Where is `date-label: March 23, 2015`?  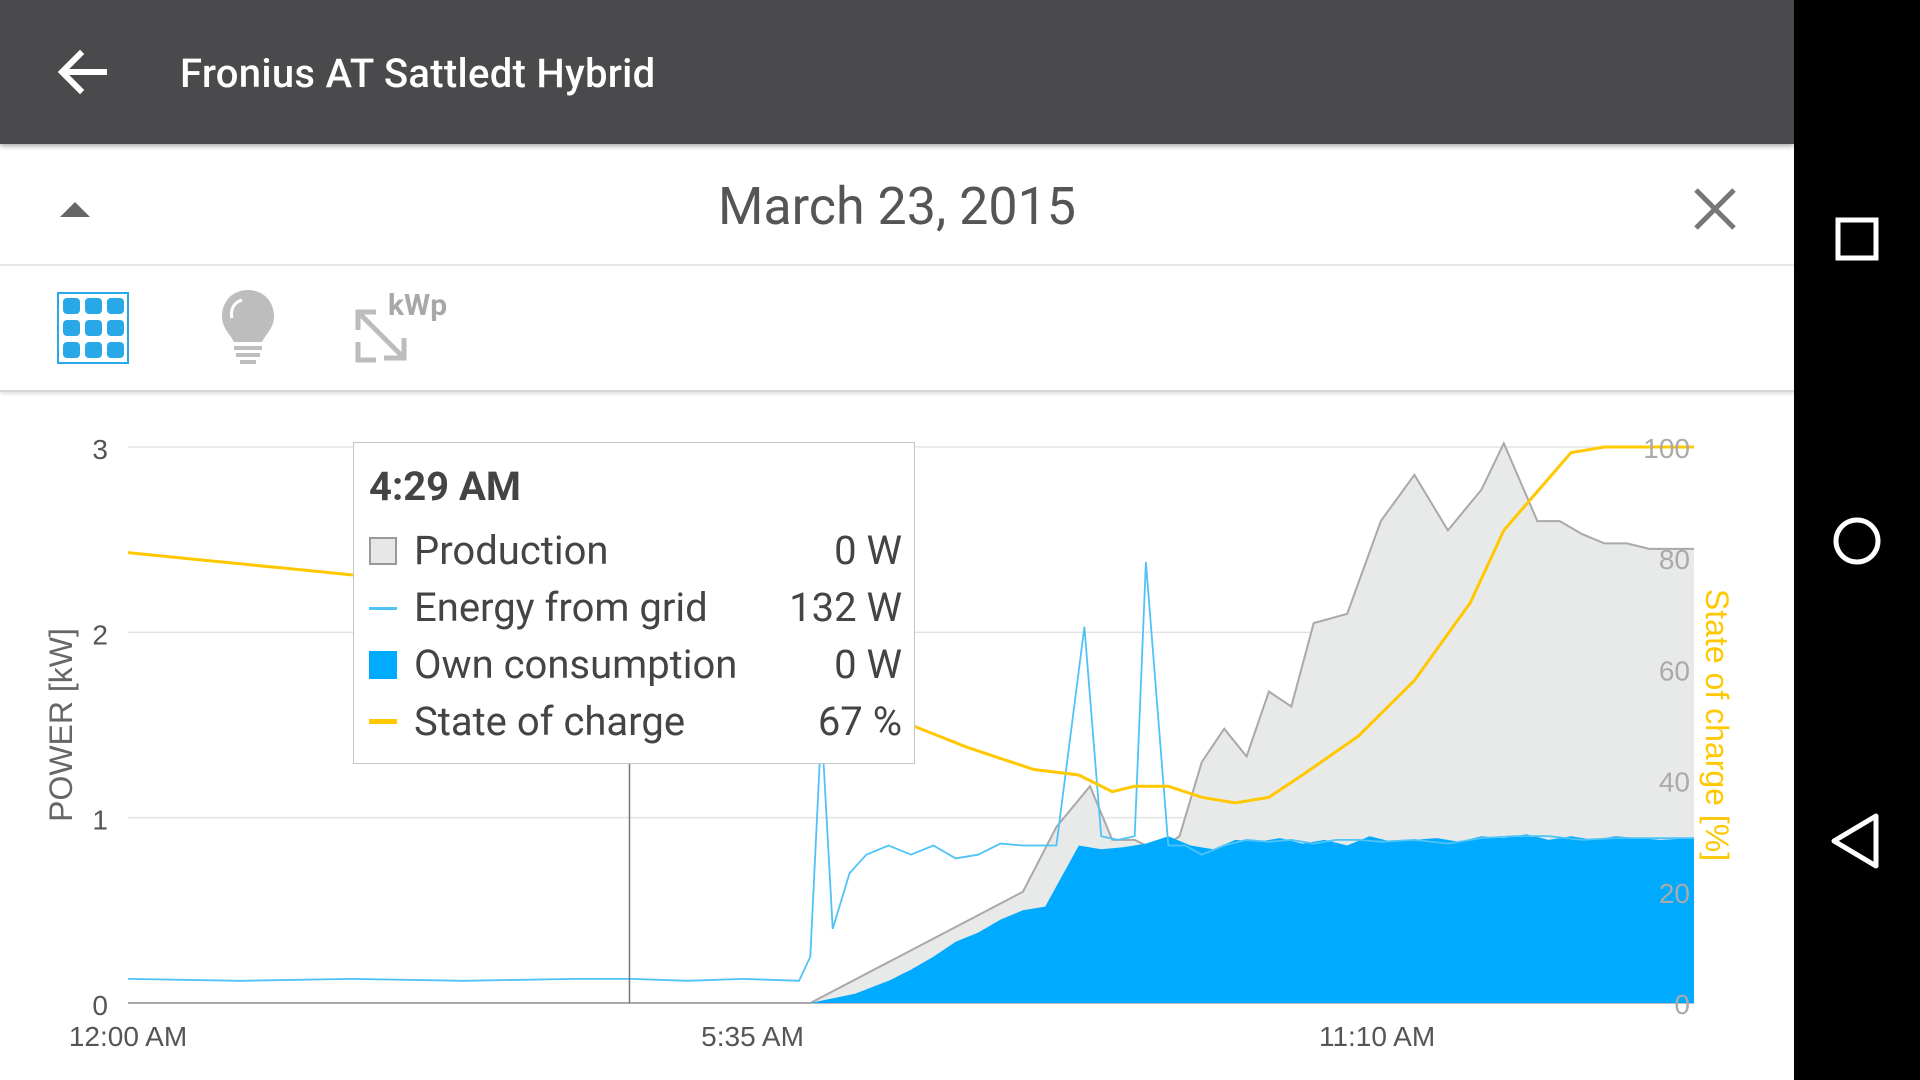 date-label: March 23, 2015 is located at coordinates (897, 206).